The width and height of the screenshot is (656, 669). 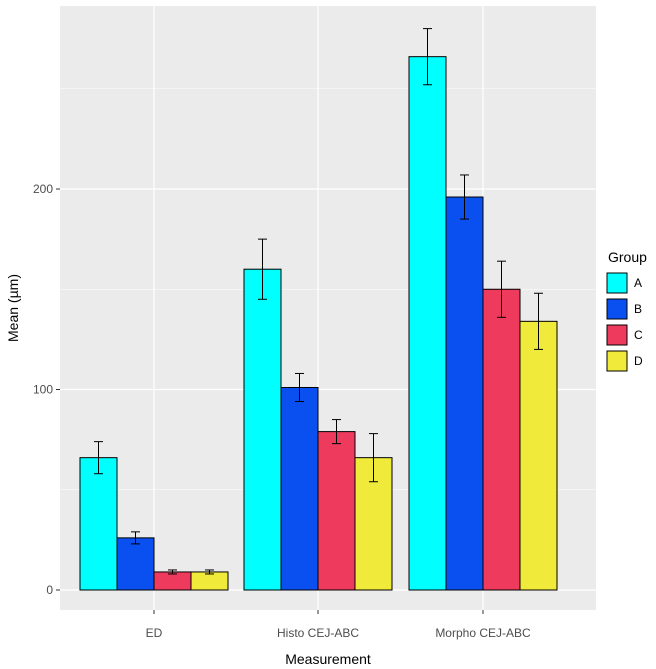 I want to click on x-axis-ticks: ED Histo CEJ-ABC Morpho CEJ-ABC, so click(x=338, y=625).